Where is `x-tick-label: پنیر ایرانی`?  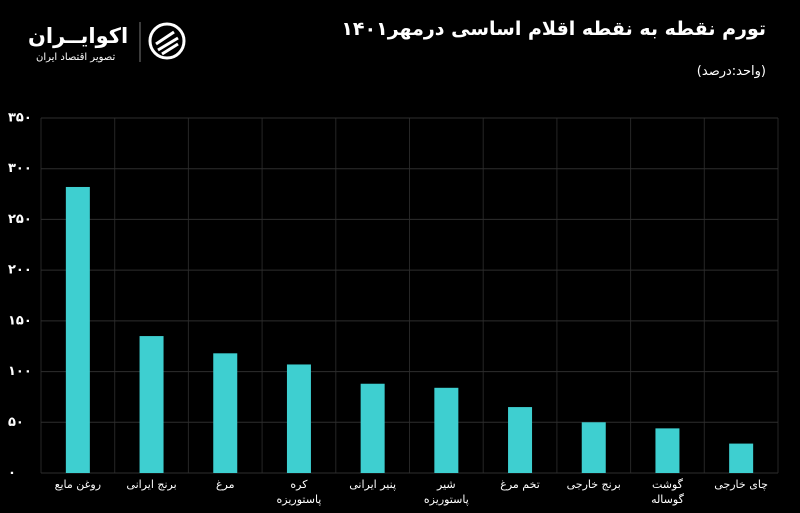 x-tick-label: پنیر ایرانی is located at coordinates (373, 484).